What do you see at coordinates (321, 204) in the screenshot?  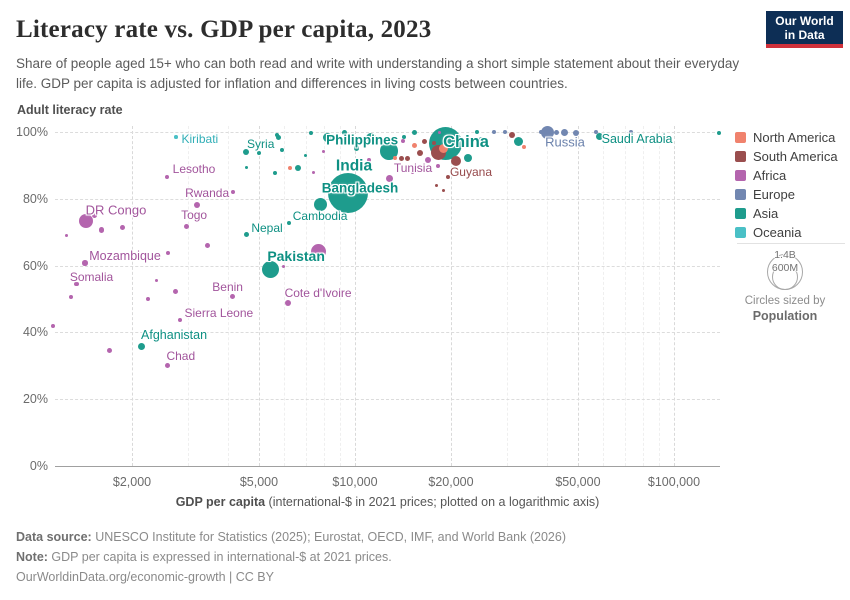 I see `data-point-bangladesh` at bounding box center [321, 204].